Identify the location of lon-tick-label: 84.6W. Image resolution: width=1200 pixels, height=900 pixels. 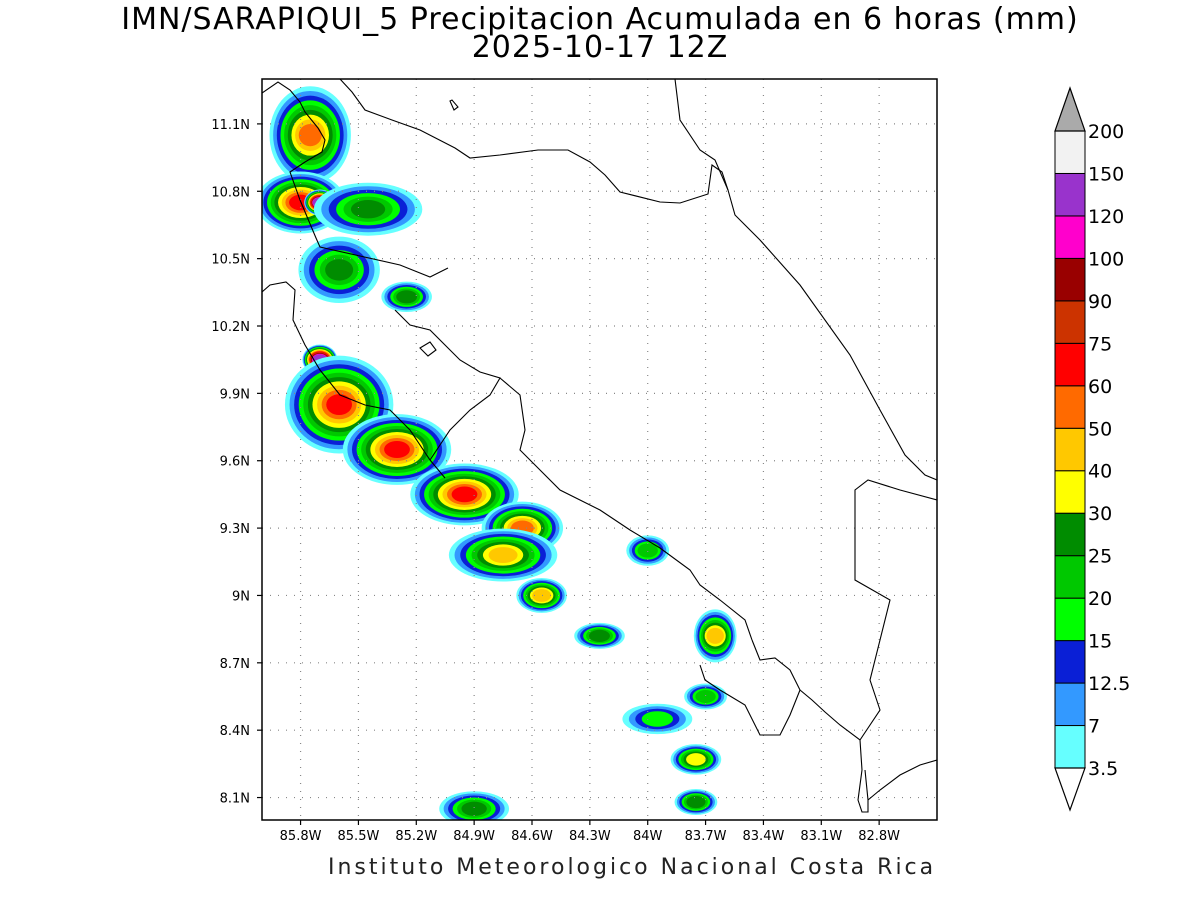
(532, 836).